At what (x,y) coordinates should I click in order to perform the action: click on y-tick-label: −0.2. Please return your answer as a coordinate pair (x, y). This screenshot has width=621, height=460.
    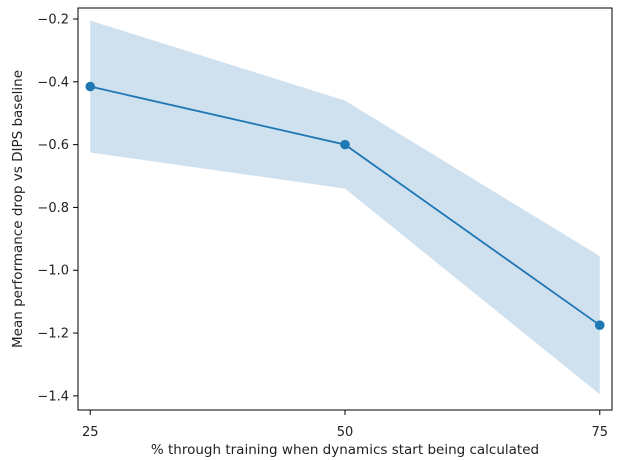
    Looking at the image, I should click on (53, 19).